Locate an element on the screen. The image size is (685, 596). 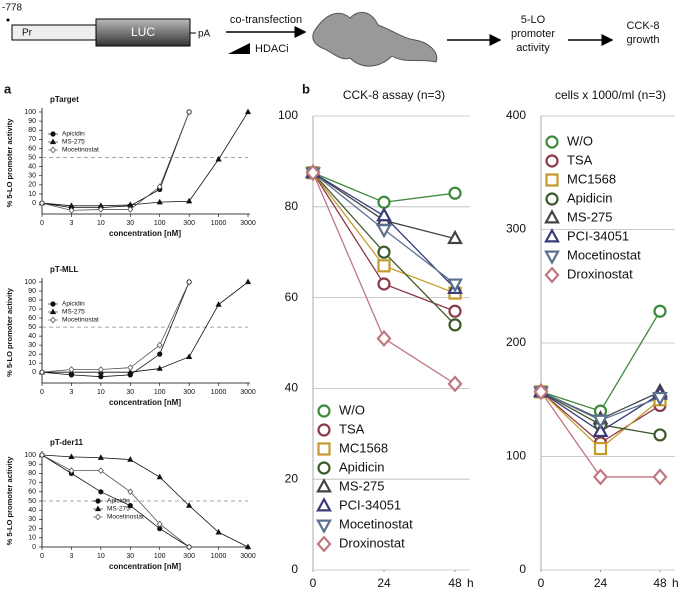
cell-image is located at coordinates (375, 39).